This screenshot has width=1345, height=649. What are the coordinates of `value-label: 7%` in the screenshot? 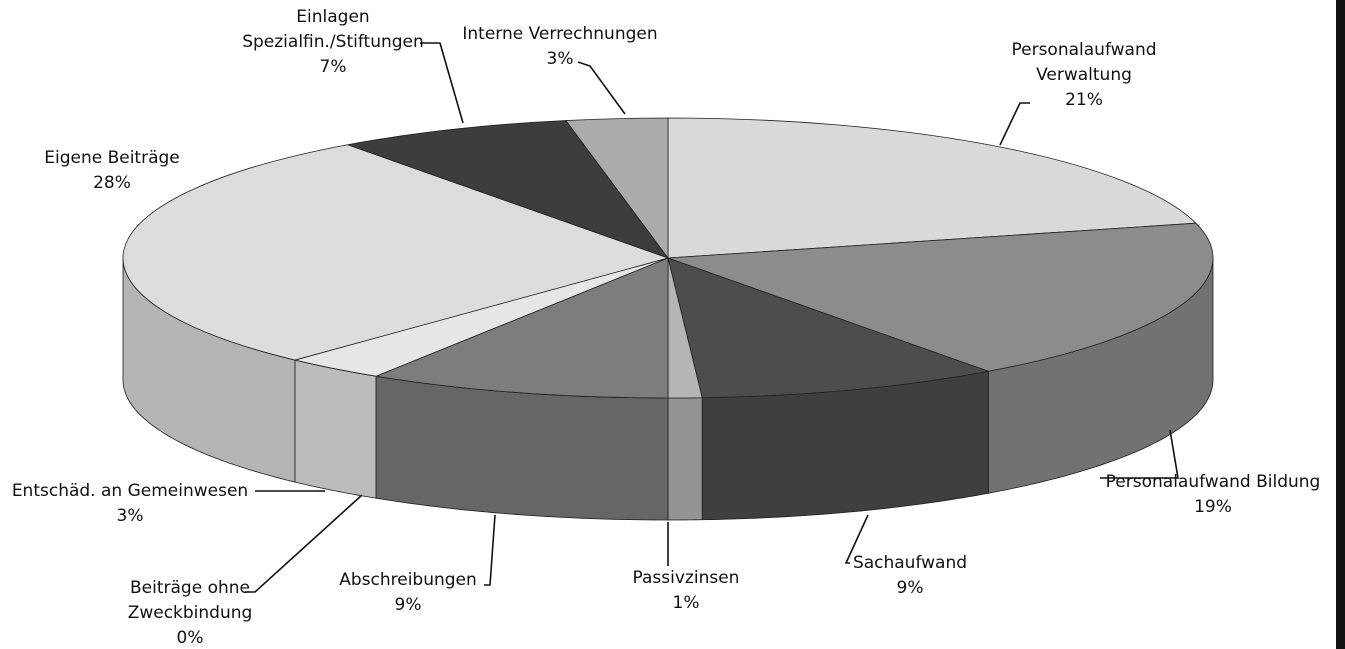 It's located at (333, 67).